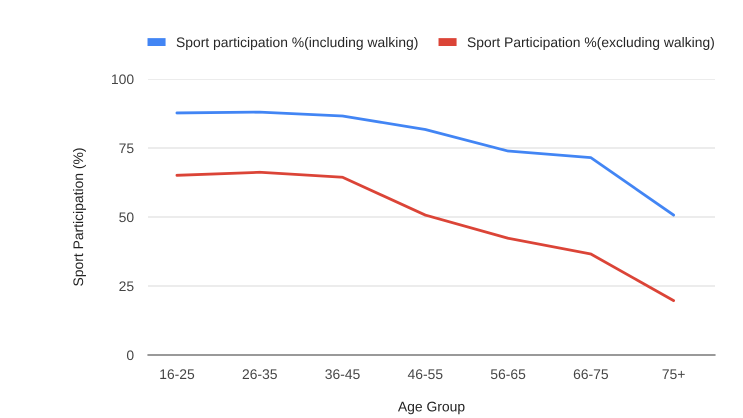  I want to click on x-tick-label: 56-65, so click(508, 374).